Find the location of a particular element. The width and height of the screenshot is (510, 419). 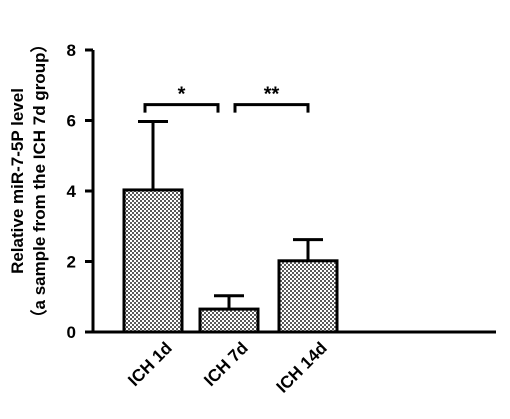

y-tick-label: 4 is located at coordinates (72, 191).